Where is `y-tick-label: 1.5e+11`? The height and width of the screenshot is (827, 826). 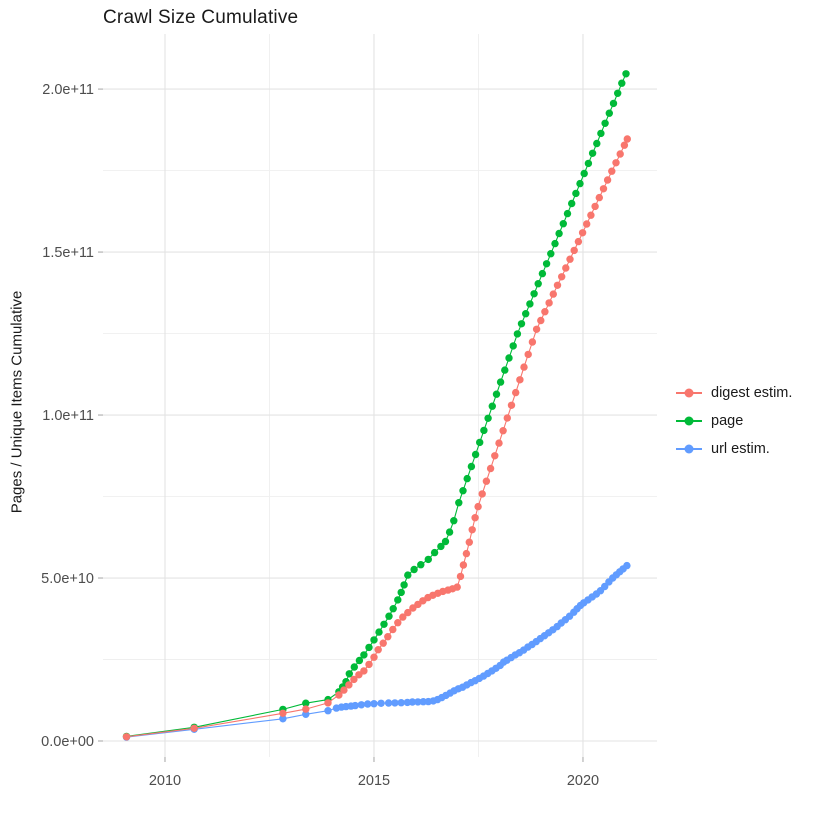
y-tick-label: 1.5e+11 is located at coordinates (68, 253).